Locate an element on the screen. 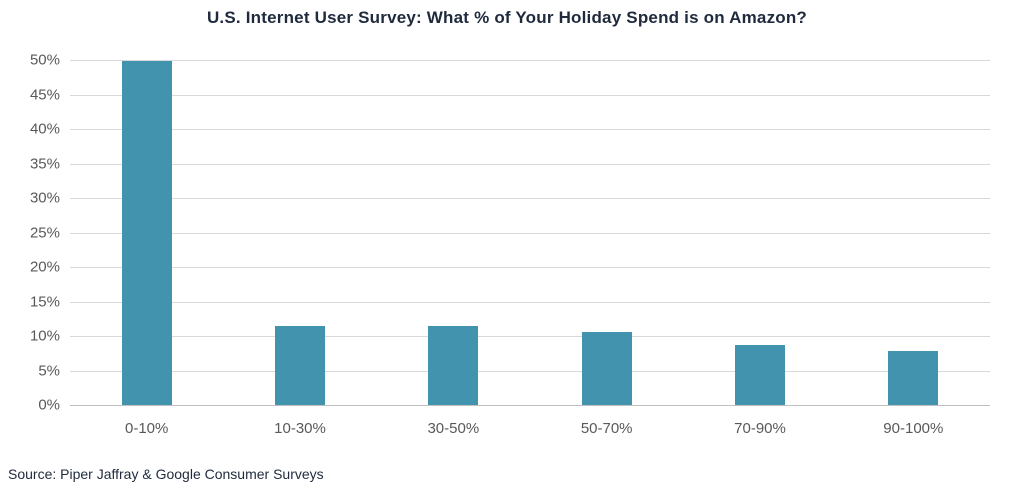 Image resolution: width=1014 pixels, height=491 pixels. x-axis-line is located at coordinates (530, 405).